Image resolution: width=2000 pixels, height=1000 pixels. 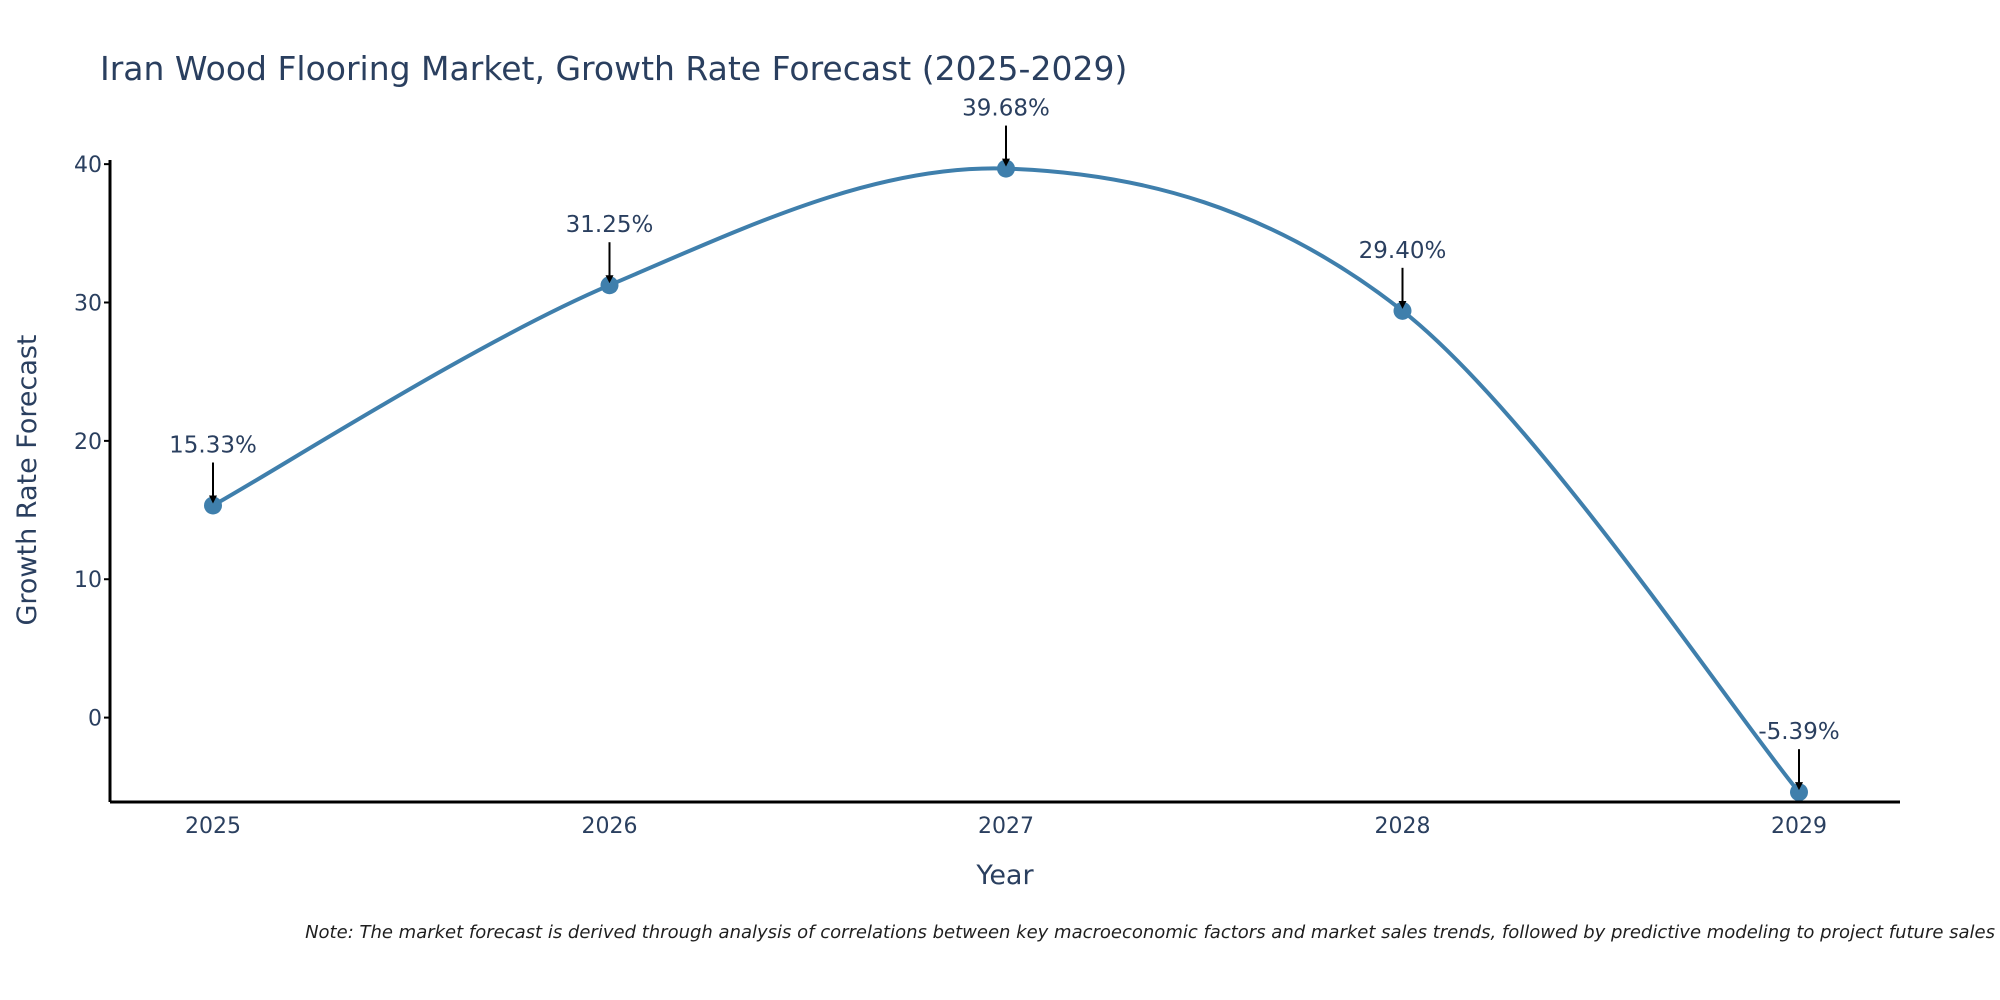 What do you see at coordinates (213, 505) in the screenshot?
I see `data-point-2025` at bounding box center [213, 505].